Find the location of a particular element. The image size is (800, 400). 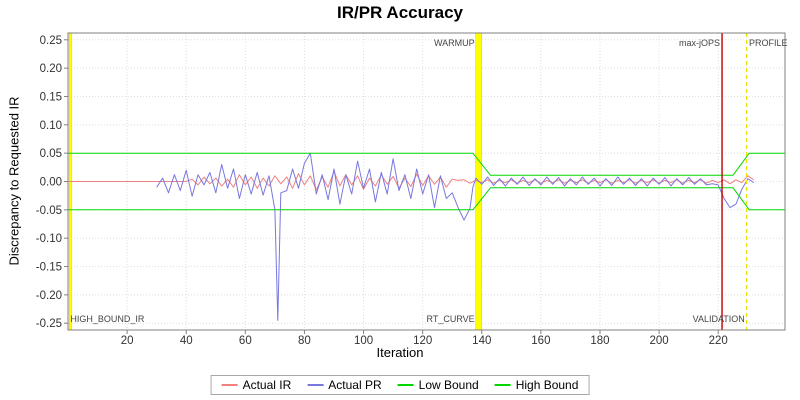

x-tick-label: 60 is located at coordinates (245, 341).